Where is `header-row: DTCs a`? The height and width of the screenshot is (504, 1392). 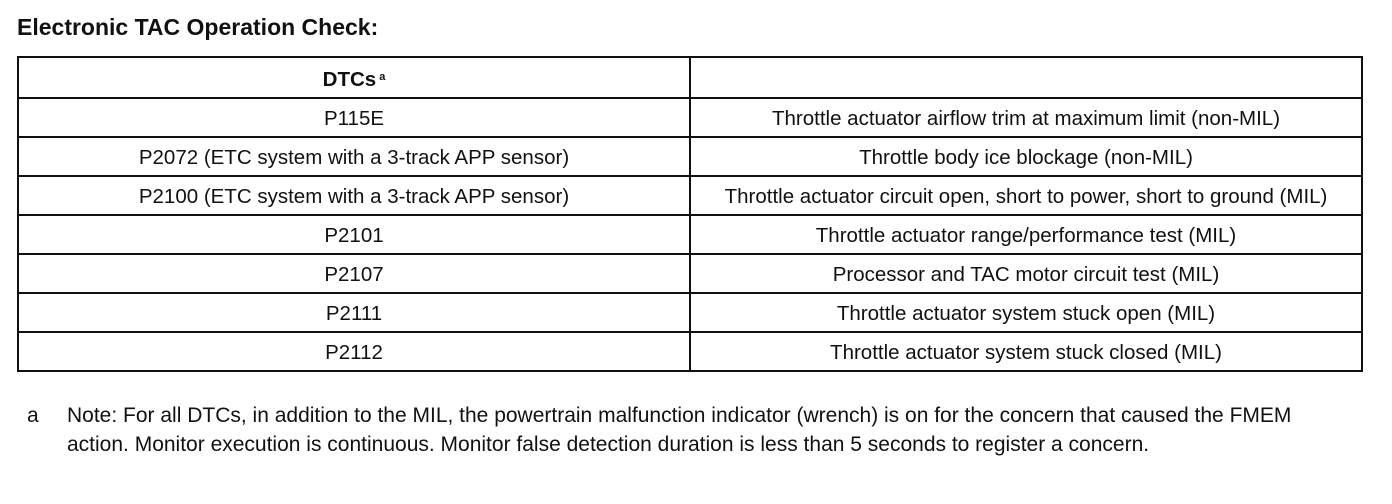 header-row: DTCs a is located at coordinates (690, 77).